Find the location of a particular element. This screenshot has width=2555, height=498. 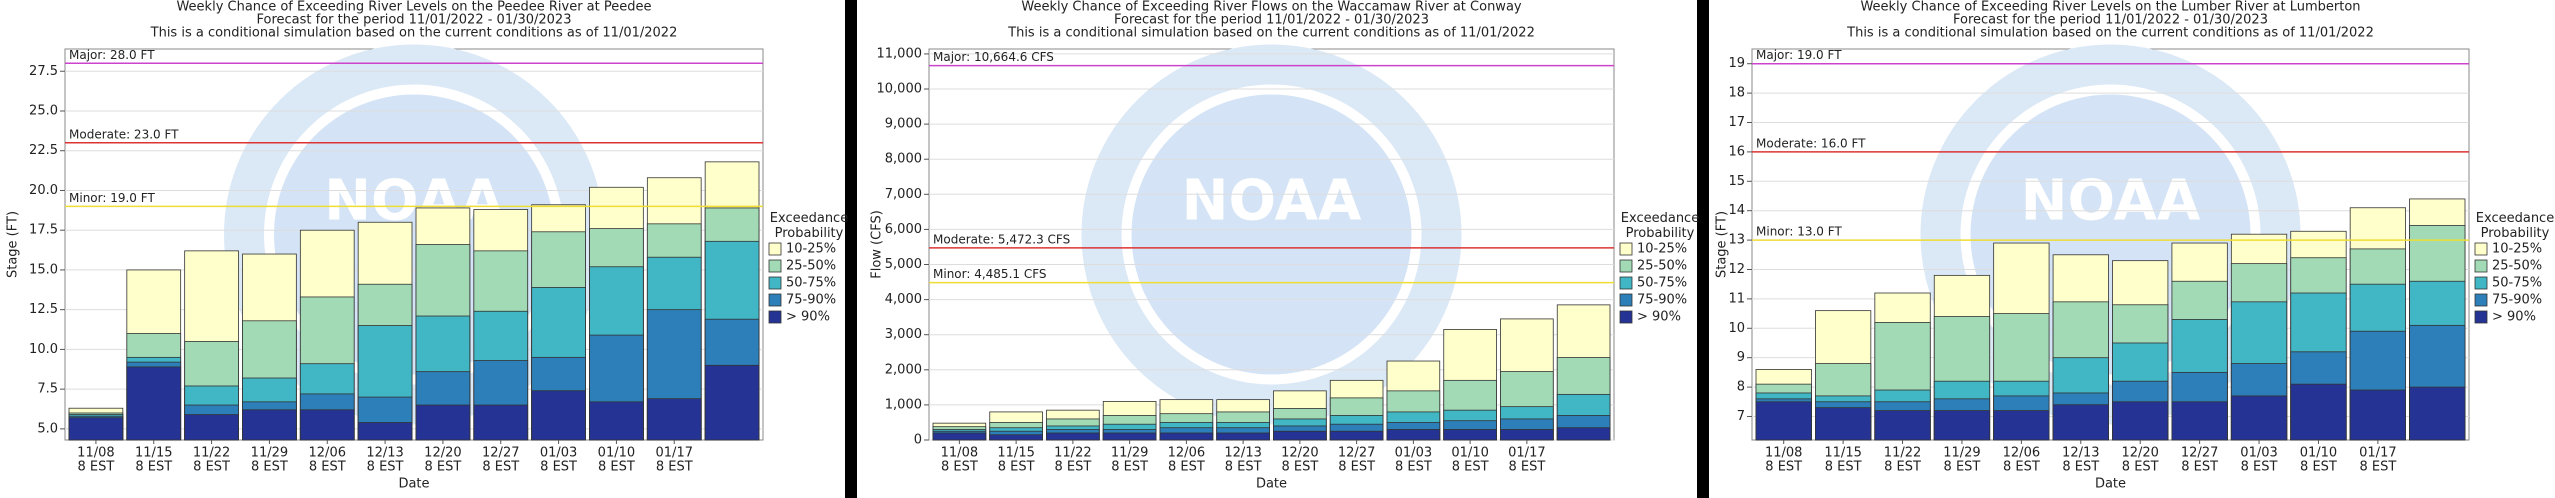

y-tick-label: 10 is located at coordinates (1736, 328).